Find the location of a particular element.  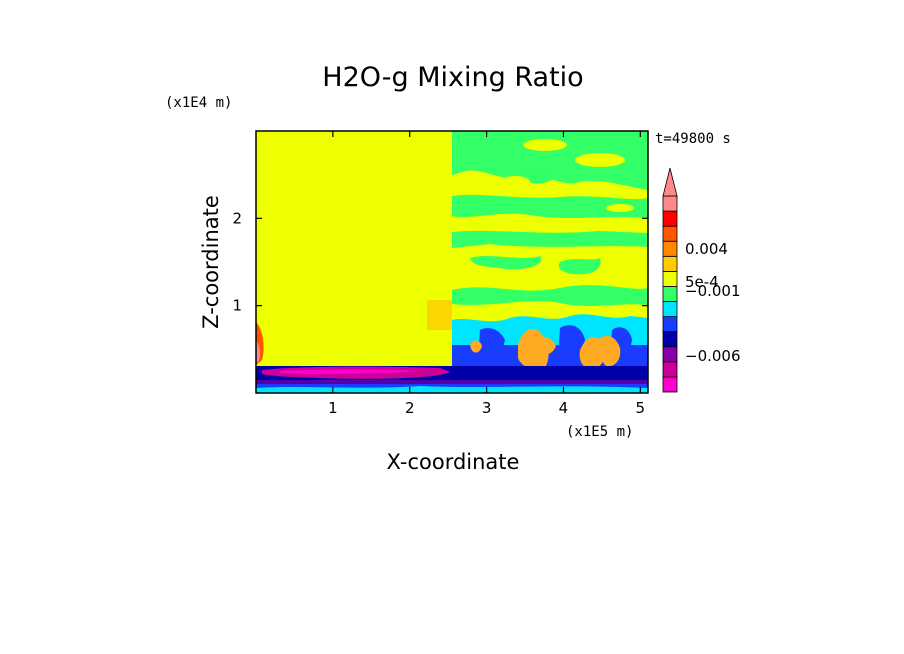

colorbar: 0.004 5e-4−0.001 −0.006 is located at coordinates (701, 280).